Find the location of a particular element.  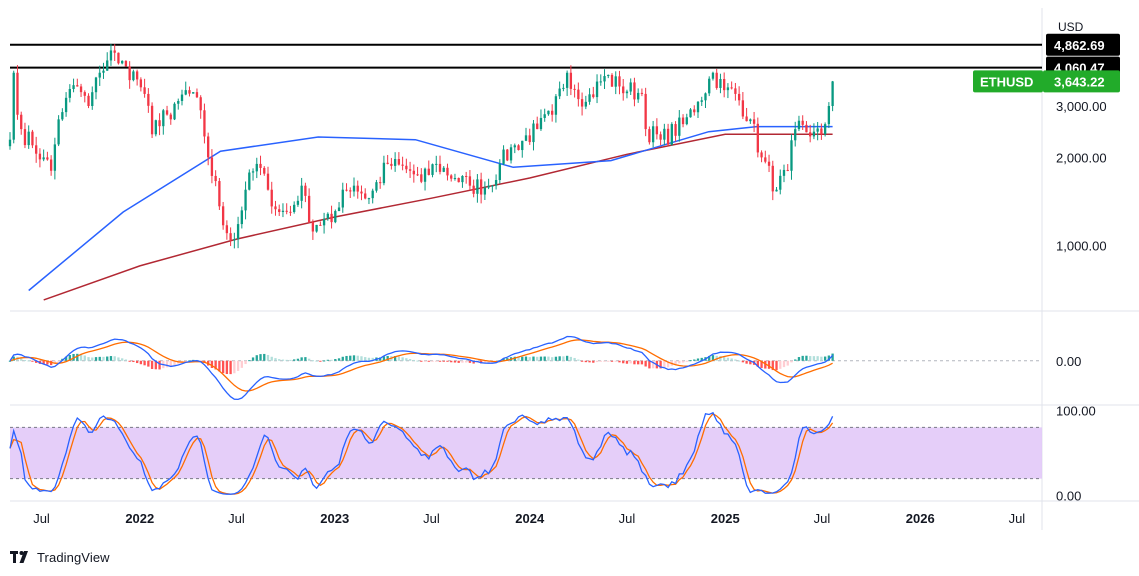

tradingview-branding: TradingView is located at coordinates (60, 557).